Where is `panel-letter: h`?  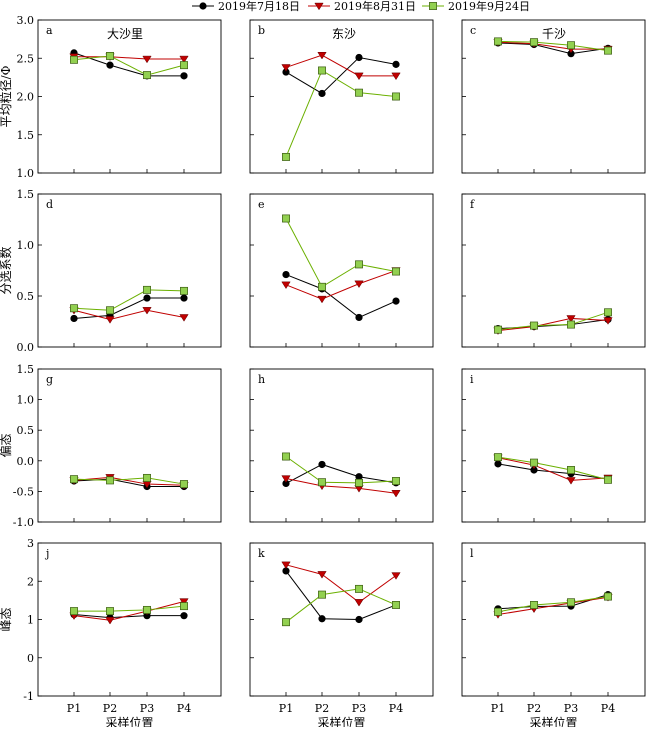 panel-letter: h is located at coordinates (261, 379).